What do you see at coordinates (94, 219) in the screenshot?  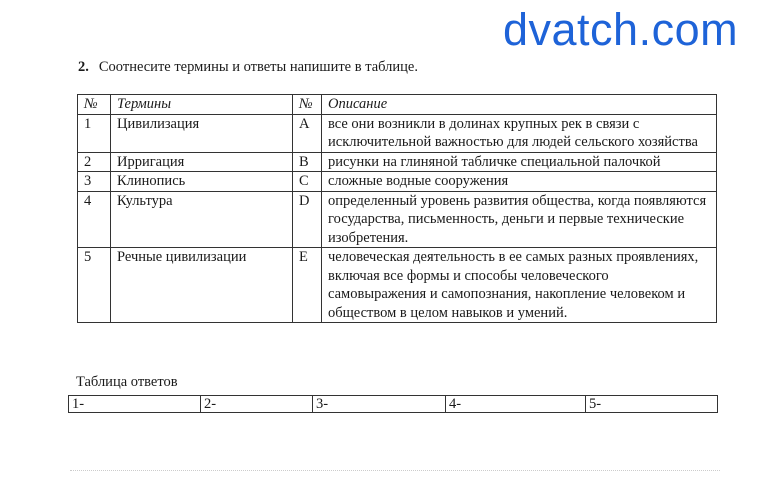 I see `row-num: 4` at bounding box center [94, 219].